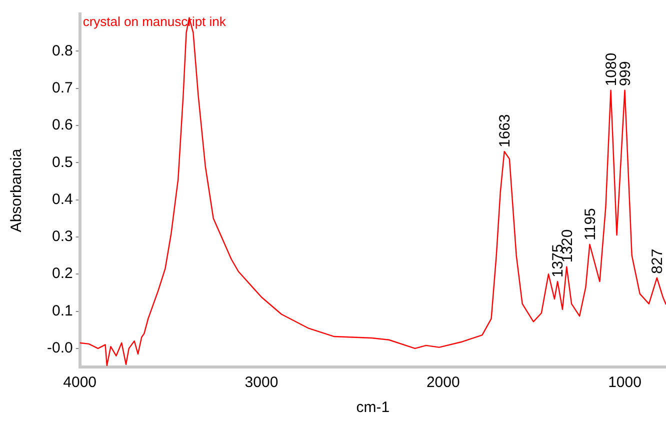 The height and width of the screenshot is (423, 666). What do you see at coordinates (62, 237) in the screenshot?
I see `y-tick-label: 0.3` at bounding box center [62, 237].